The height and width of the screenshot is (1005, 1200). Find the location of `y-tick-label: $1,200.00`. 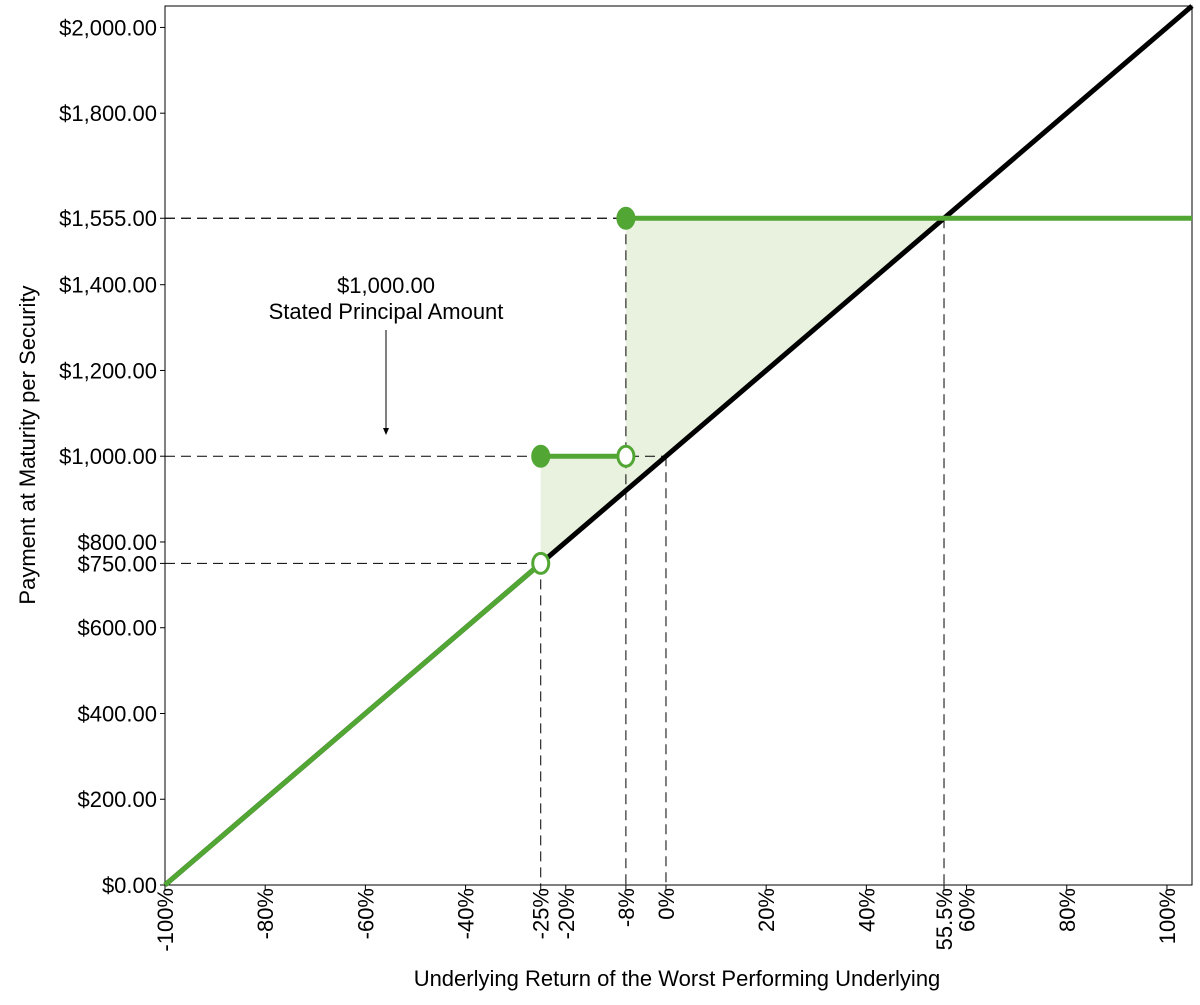

y-tick-label: $1,200.00 is located at coordinates (108, 370).